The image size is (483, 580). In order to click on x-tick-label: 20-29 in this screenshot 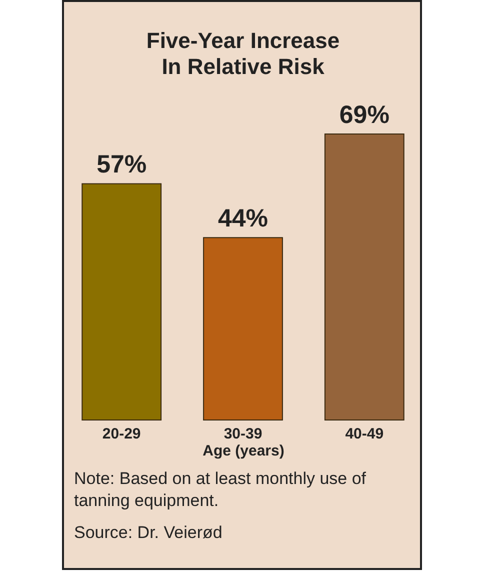, I will do `click(121, 434)`.